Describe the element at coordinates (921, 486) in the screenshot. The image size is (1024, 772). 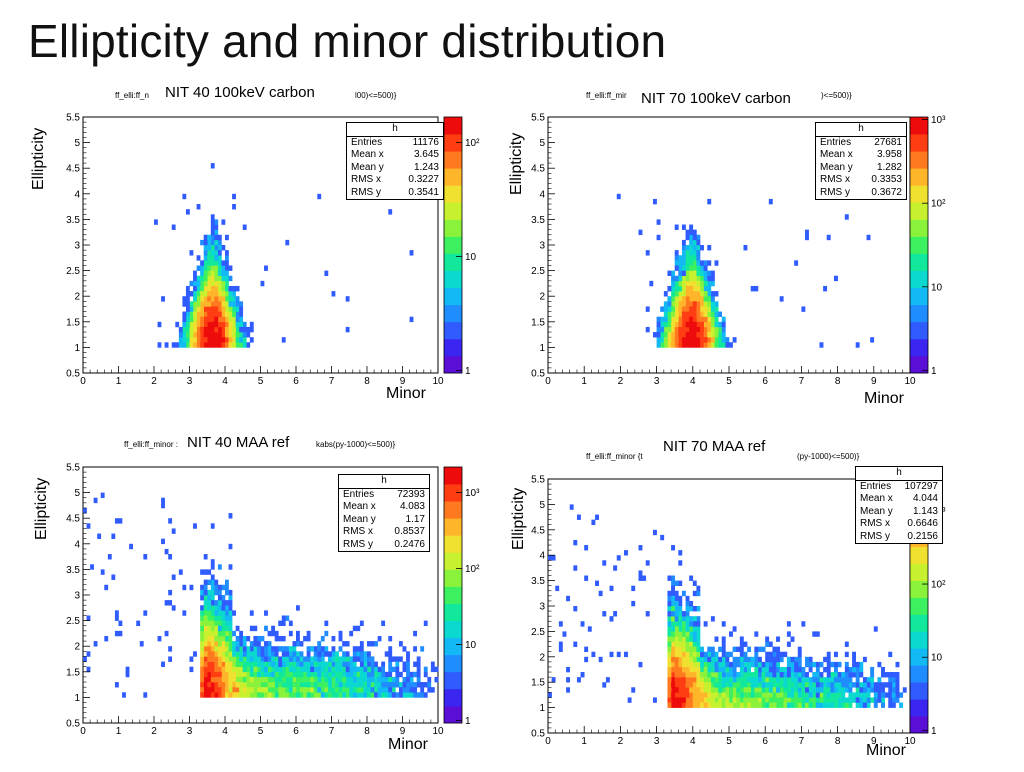
I see `stats-value: 107297` at that location.